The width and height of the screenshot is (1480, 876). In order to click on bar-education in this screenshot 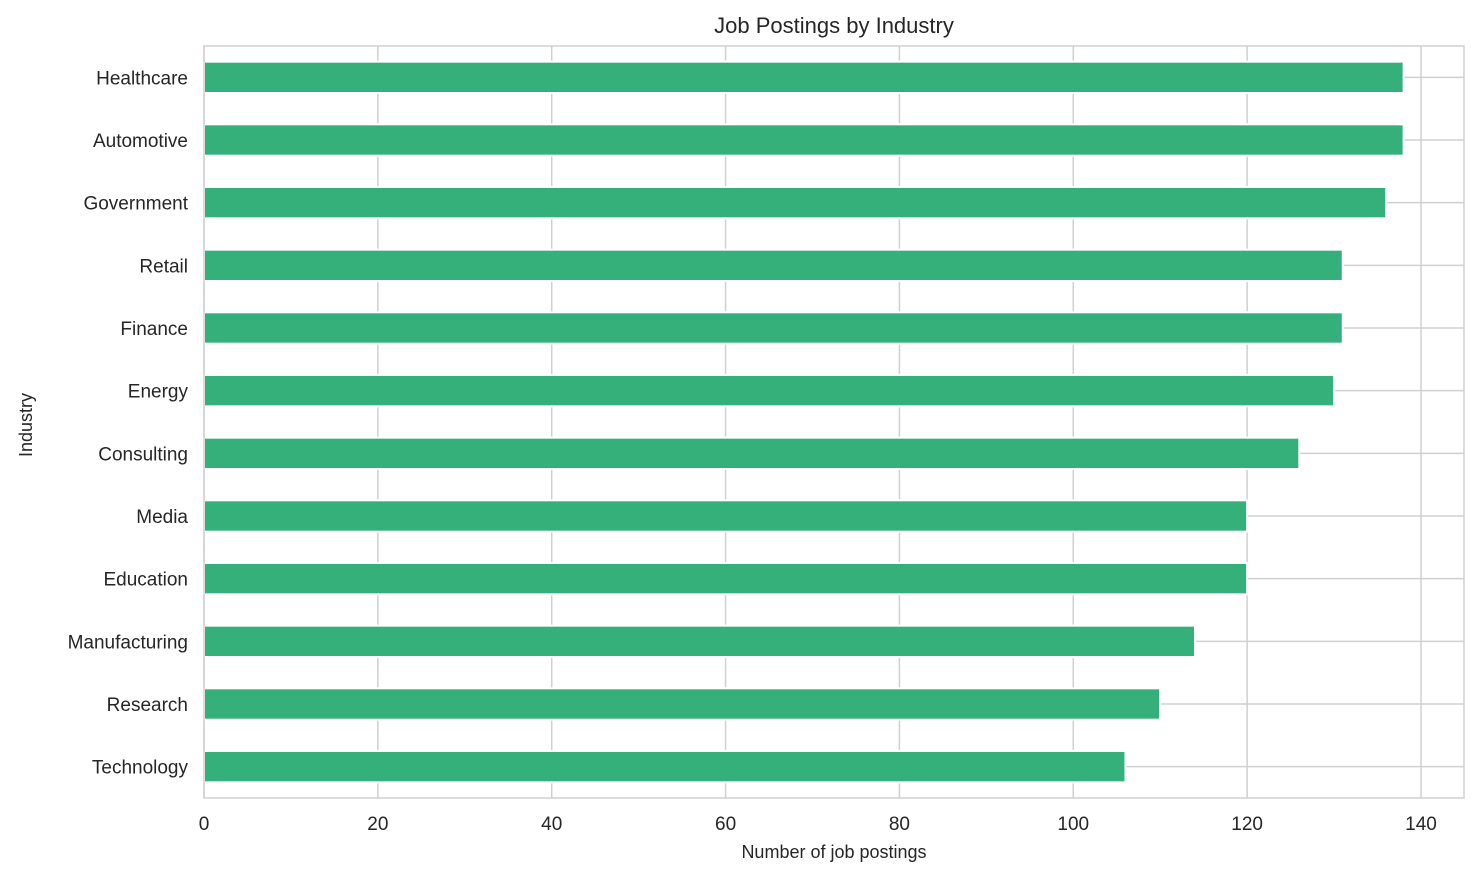, I will do `click(726, 579)`.